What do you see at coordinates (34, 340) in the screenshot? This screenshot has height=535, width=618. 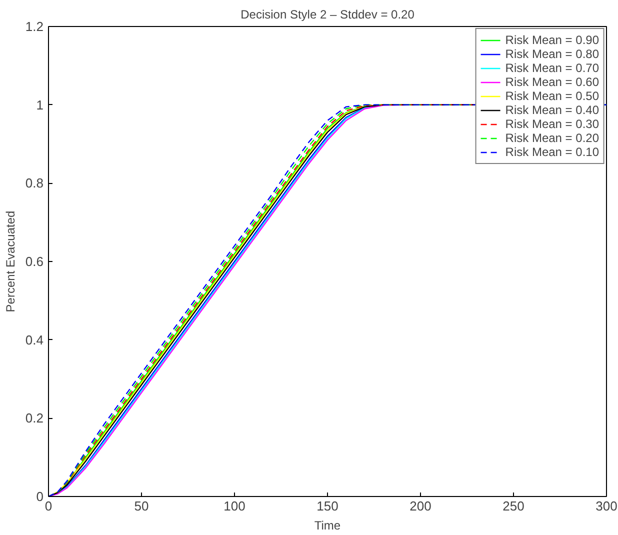 I see `y-tick-label: 0.4` at bounding box center [34, 340].